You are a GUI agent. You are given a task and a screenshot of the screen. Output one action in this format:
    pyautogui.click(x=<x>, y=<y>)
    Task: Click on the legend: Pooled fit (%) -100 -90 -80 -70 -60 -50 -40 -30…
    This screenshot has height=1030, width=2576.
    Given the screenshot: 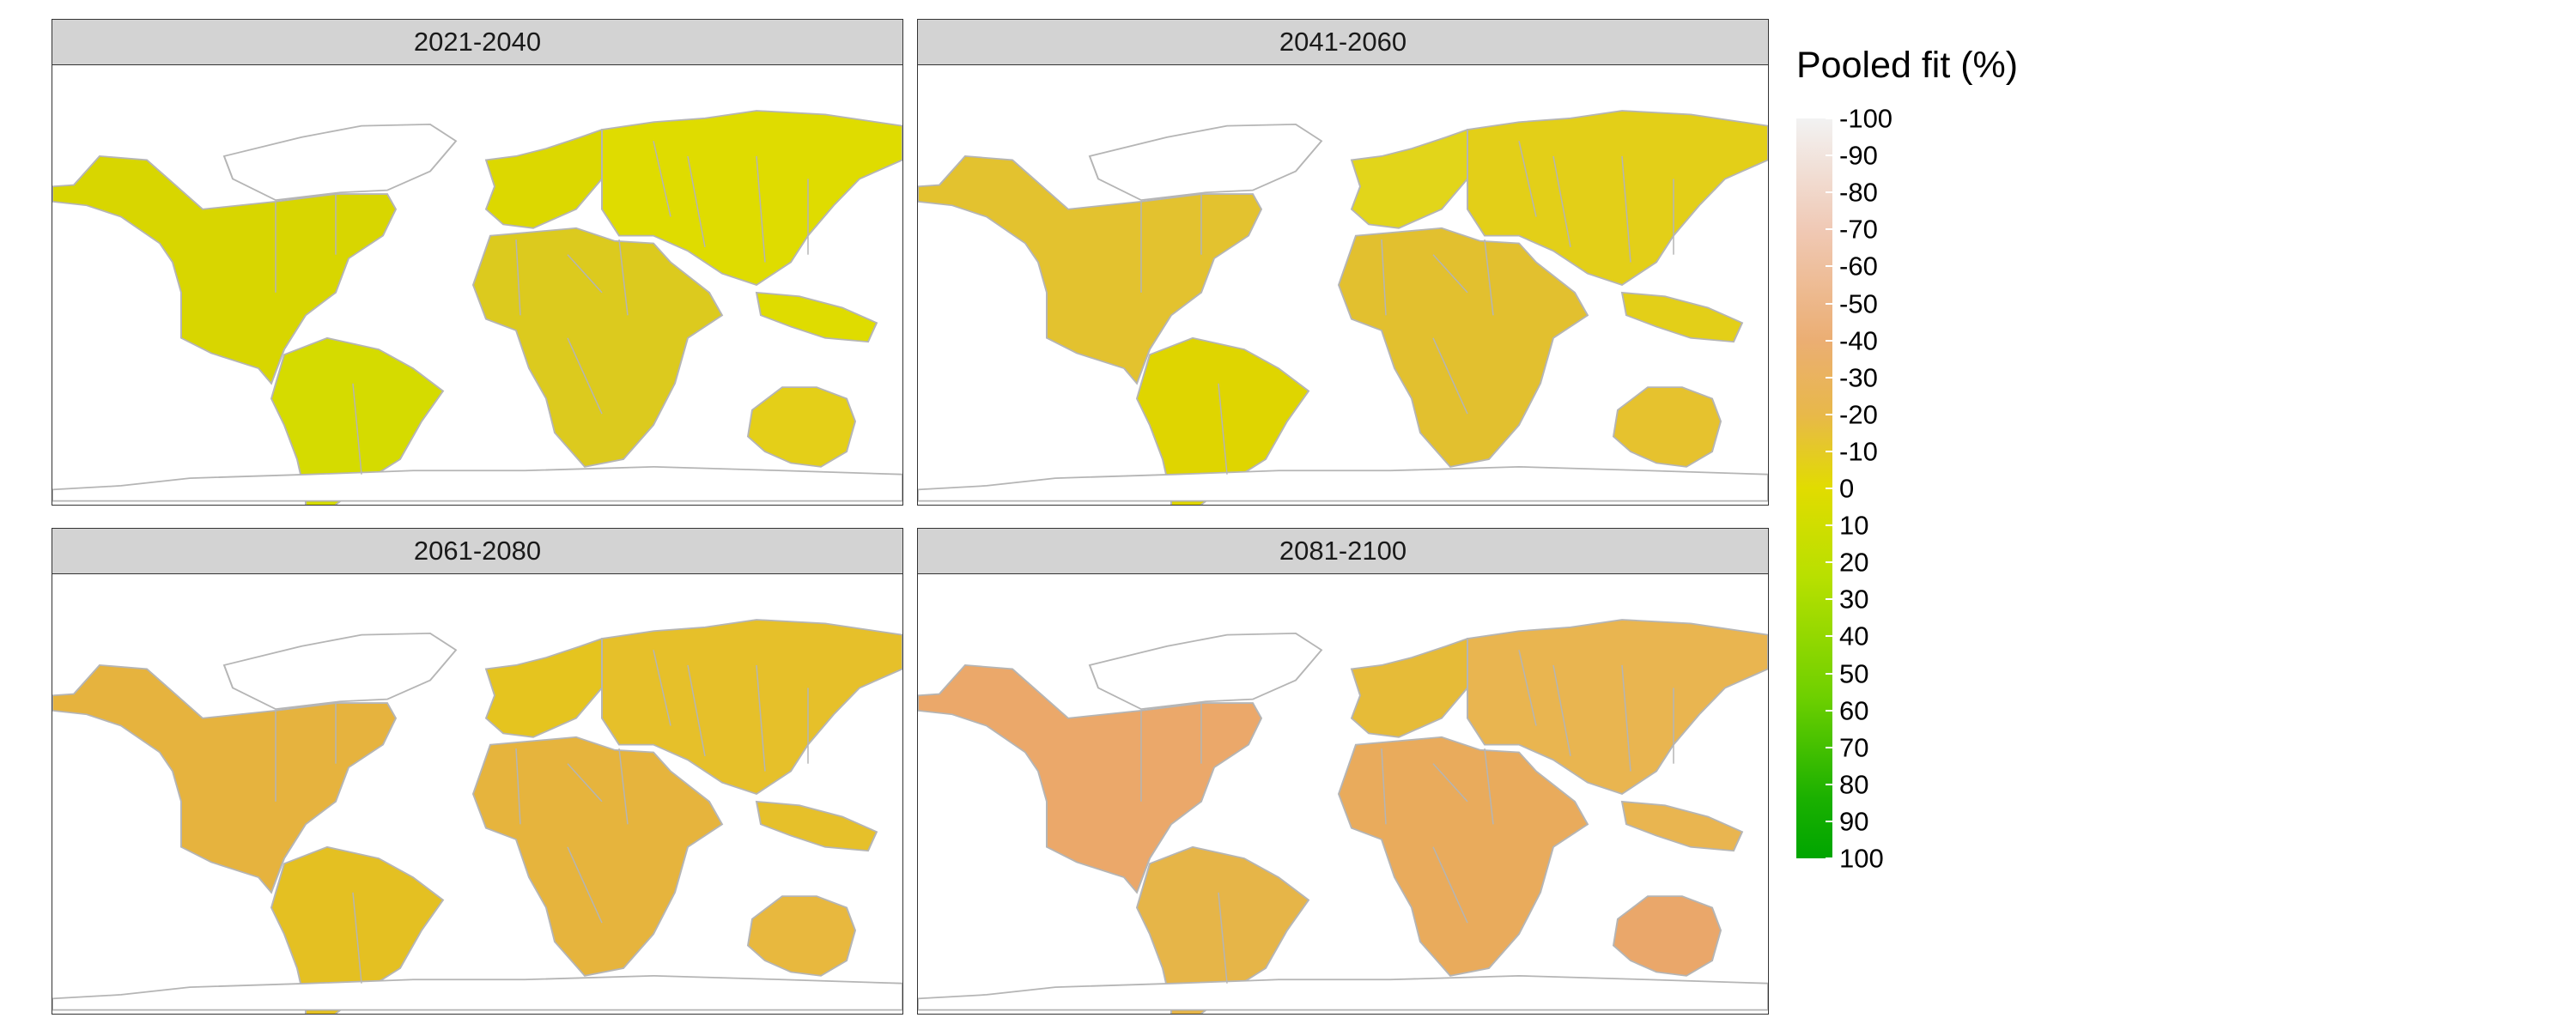 What is the action you would take?
    pyautogui.click(x=1933, y=459)
    